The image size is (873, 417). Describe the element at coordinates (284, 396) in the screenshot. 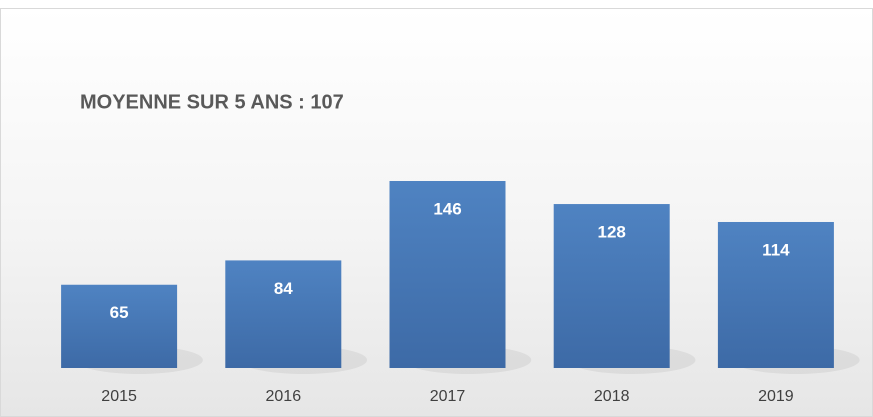

I see `x-tick-label: 2016` at that location.